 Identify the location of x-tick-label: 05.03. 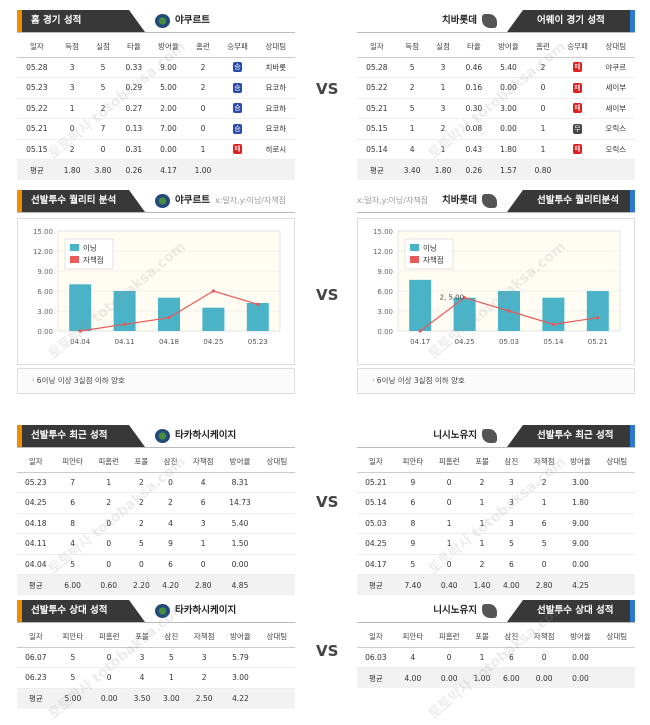
(509, 342).